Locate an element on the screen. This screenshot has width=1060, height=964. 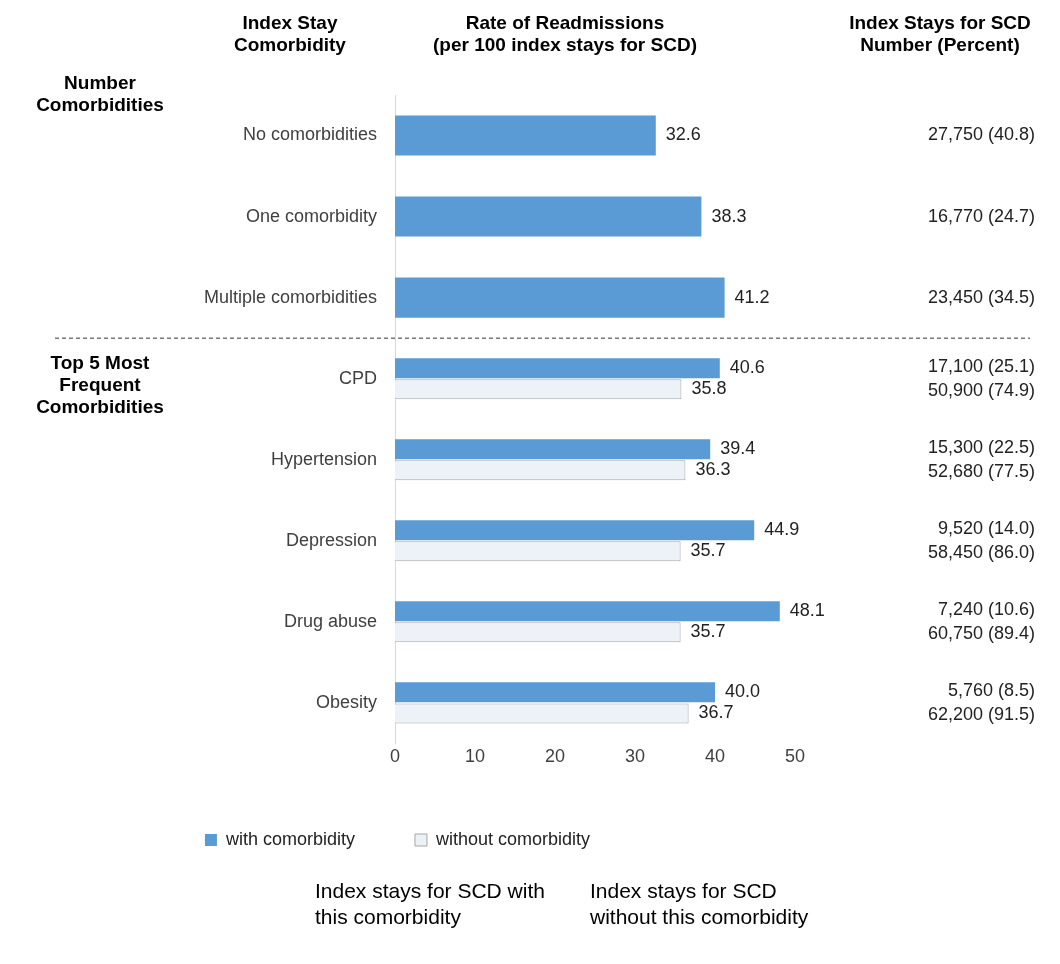
x-tick-label: 50 is located at coordinates (795, 756).